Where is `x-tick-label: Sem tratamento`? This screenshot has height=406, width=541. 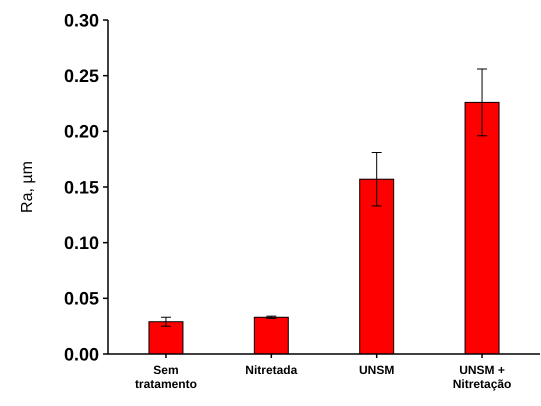
x-tick-label: Sem tratamento is located at coordinates (165, 377).